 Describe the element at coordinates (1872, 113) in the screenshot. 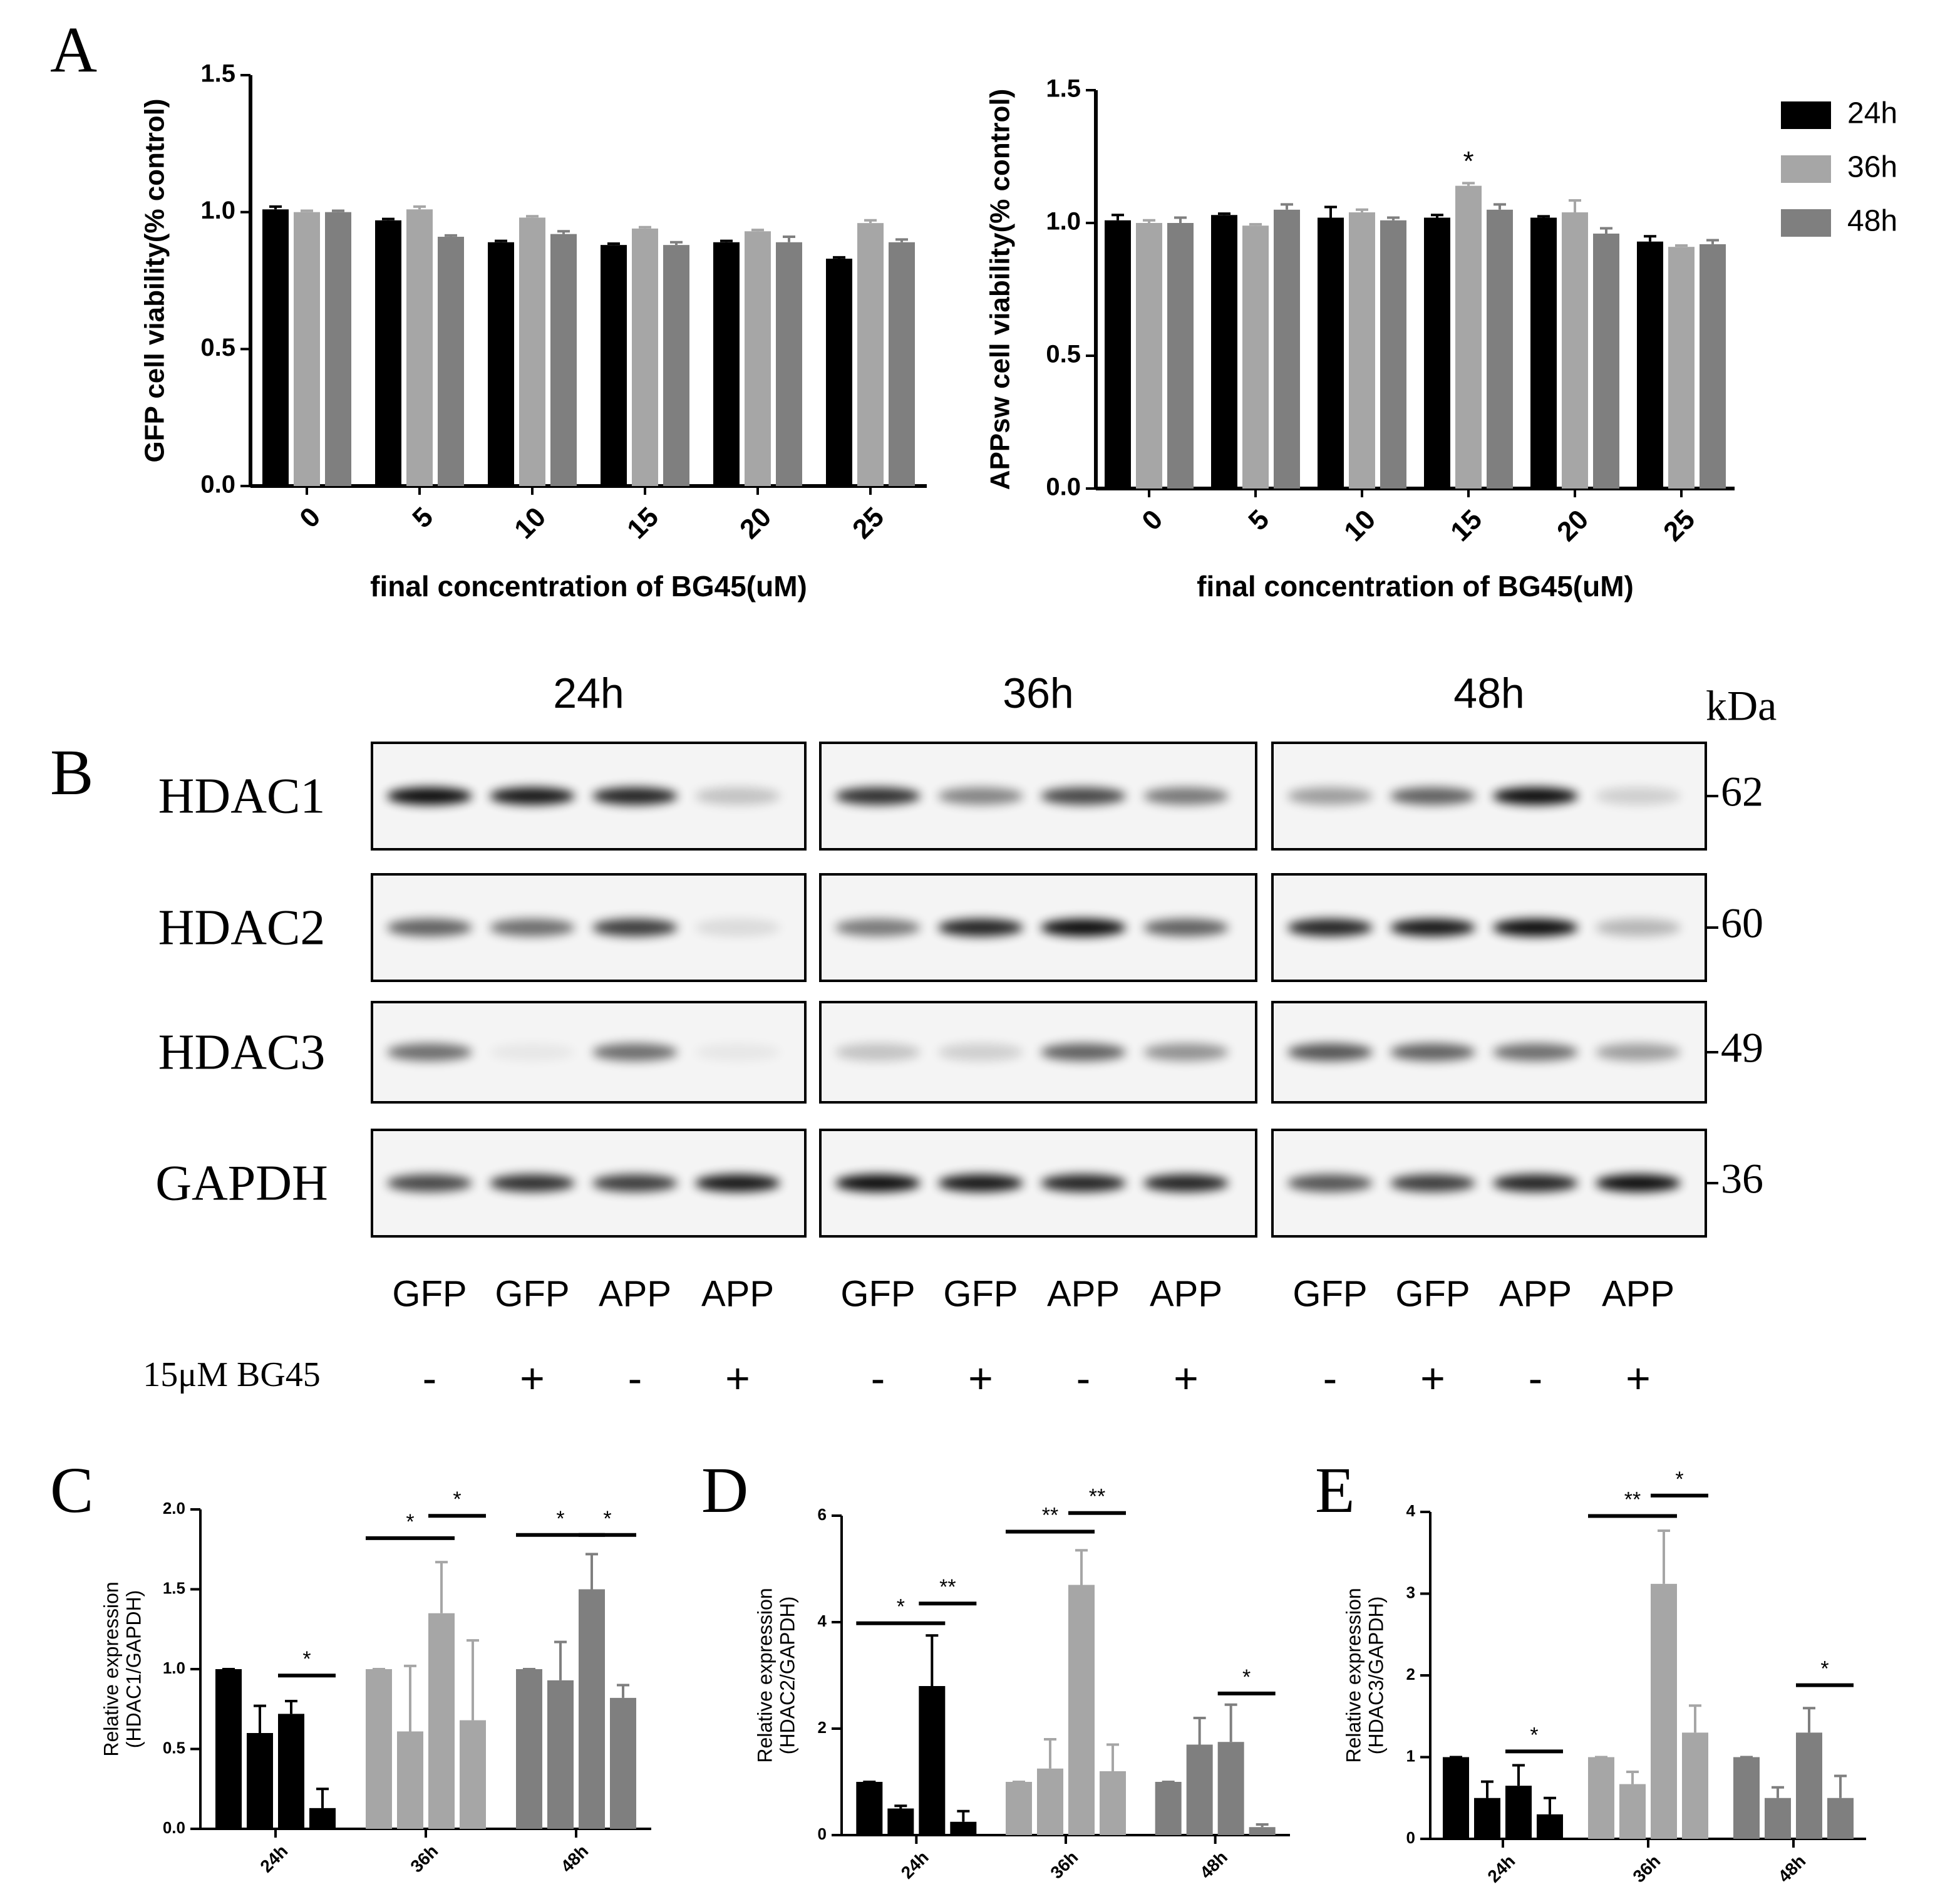

I see `legend-label: 24h` at that location.